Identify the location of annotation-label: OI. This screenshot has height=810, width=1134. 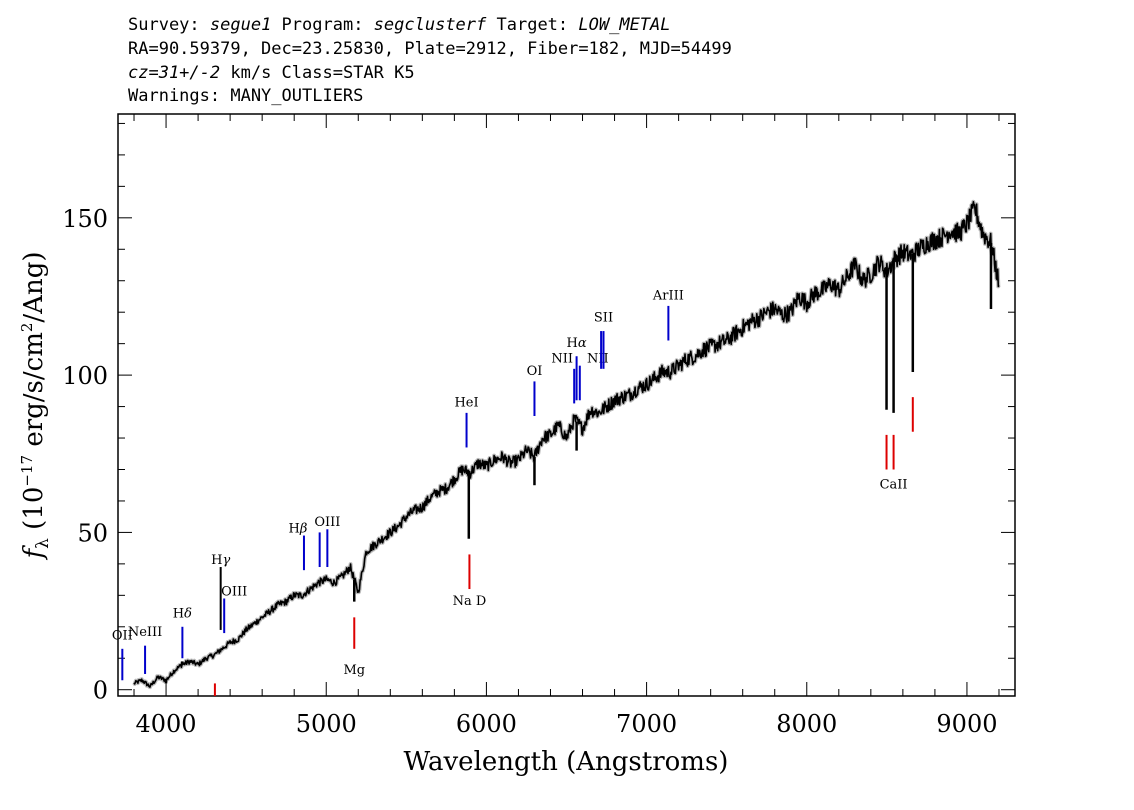
(535, 371).